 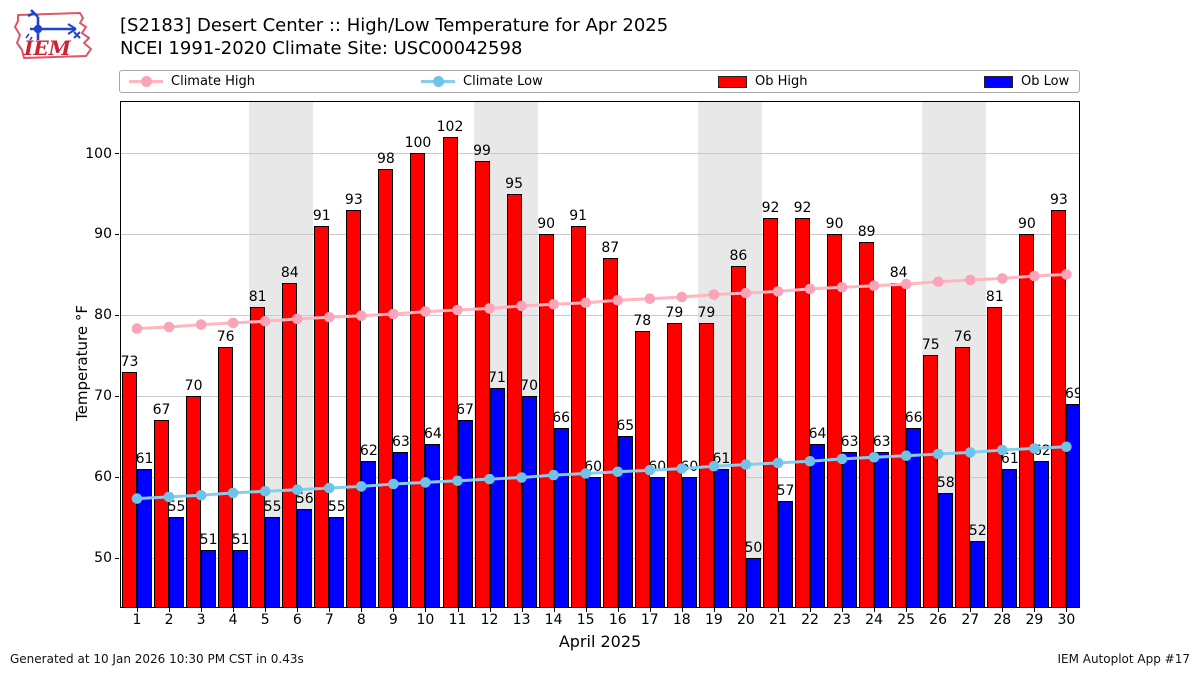 What do you see at coordinates (874, 620) in the screenshot?
I see `x-tick-label: 24` at bounding box center [874, 620].